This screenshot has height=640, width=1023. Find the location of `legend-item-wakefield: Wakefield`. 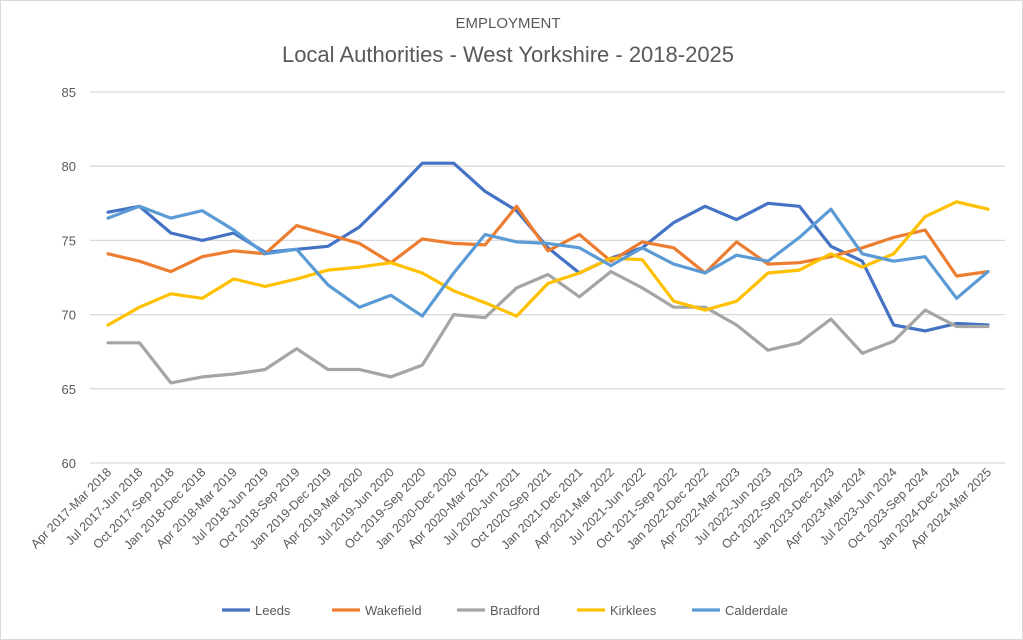

legend-item-wakefield: Wakefield is located at coordinates (377, 610).